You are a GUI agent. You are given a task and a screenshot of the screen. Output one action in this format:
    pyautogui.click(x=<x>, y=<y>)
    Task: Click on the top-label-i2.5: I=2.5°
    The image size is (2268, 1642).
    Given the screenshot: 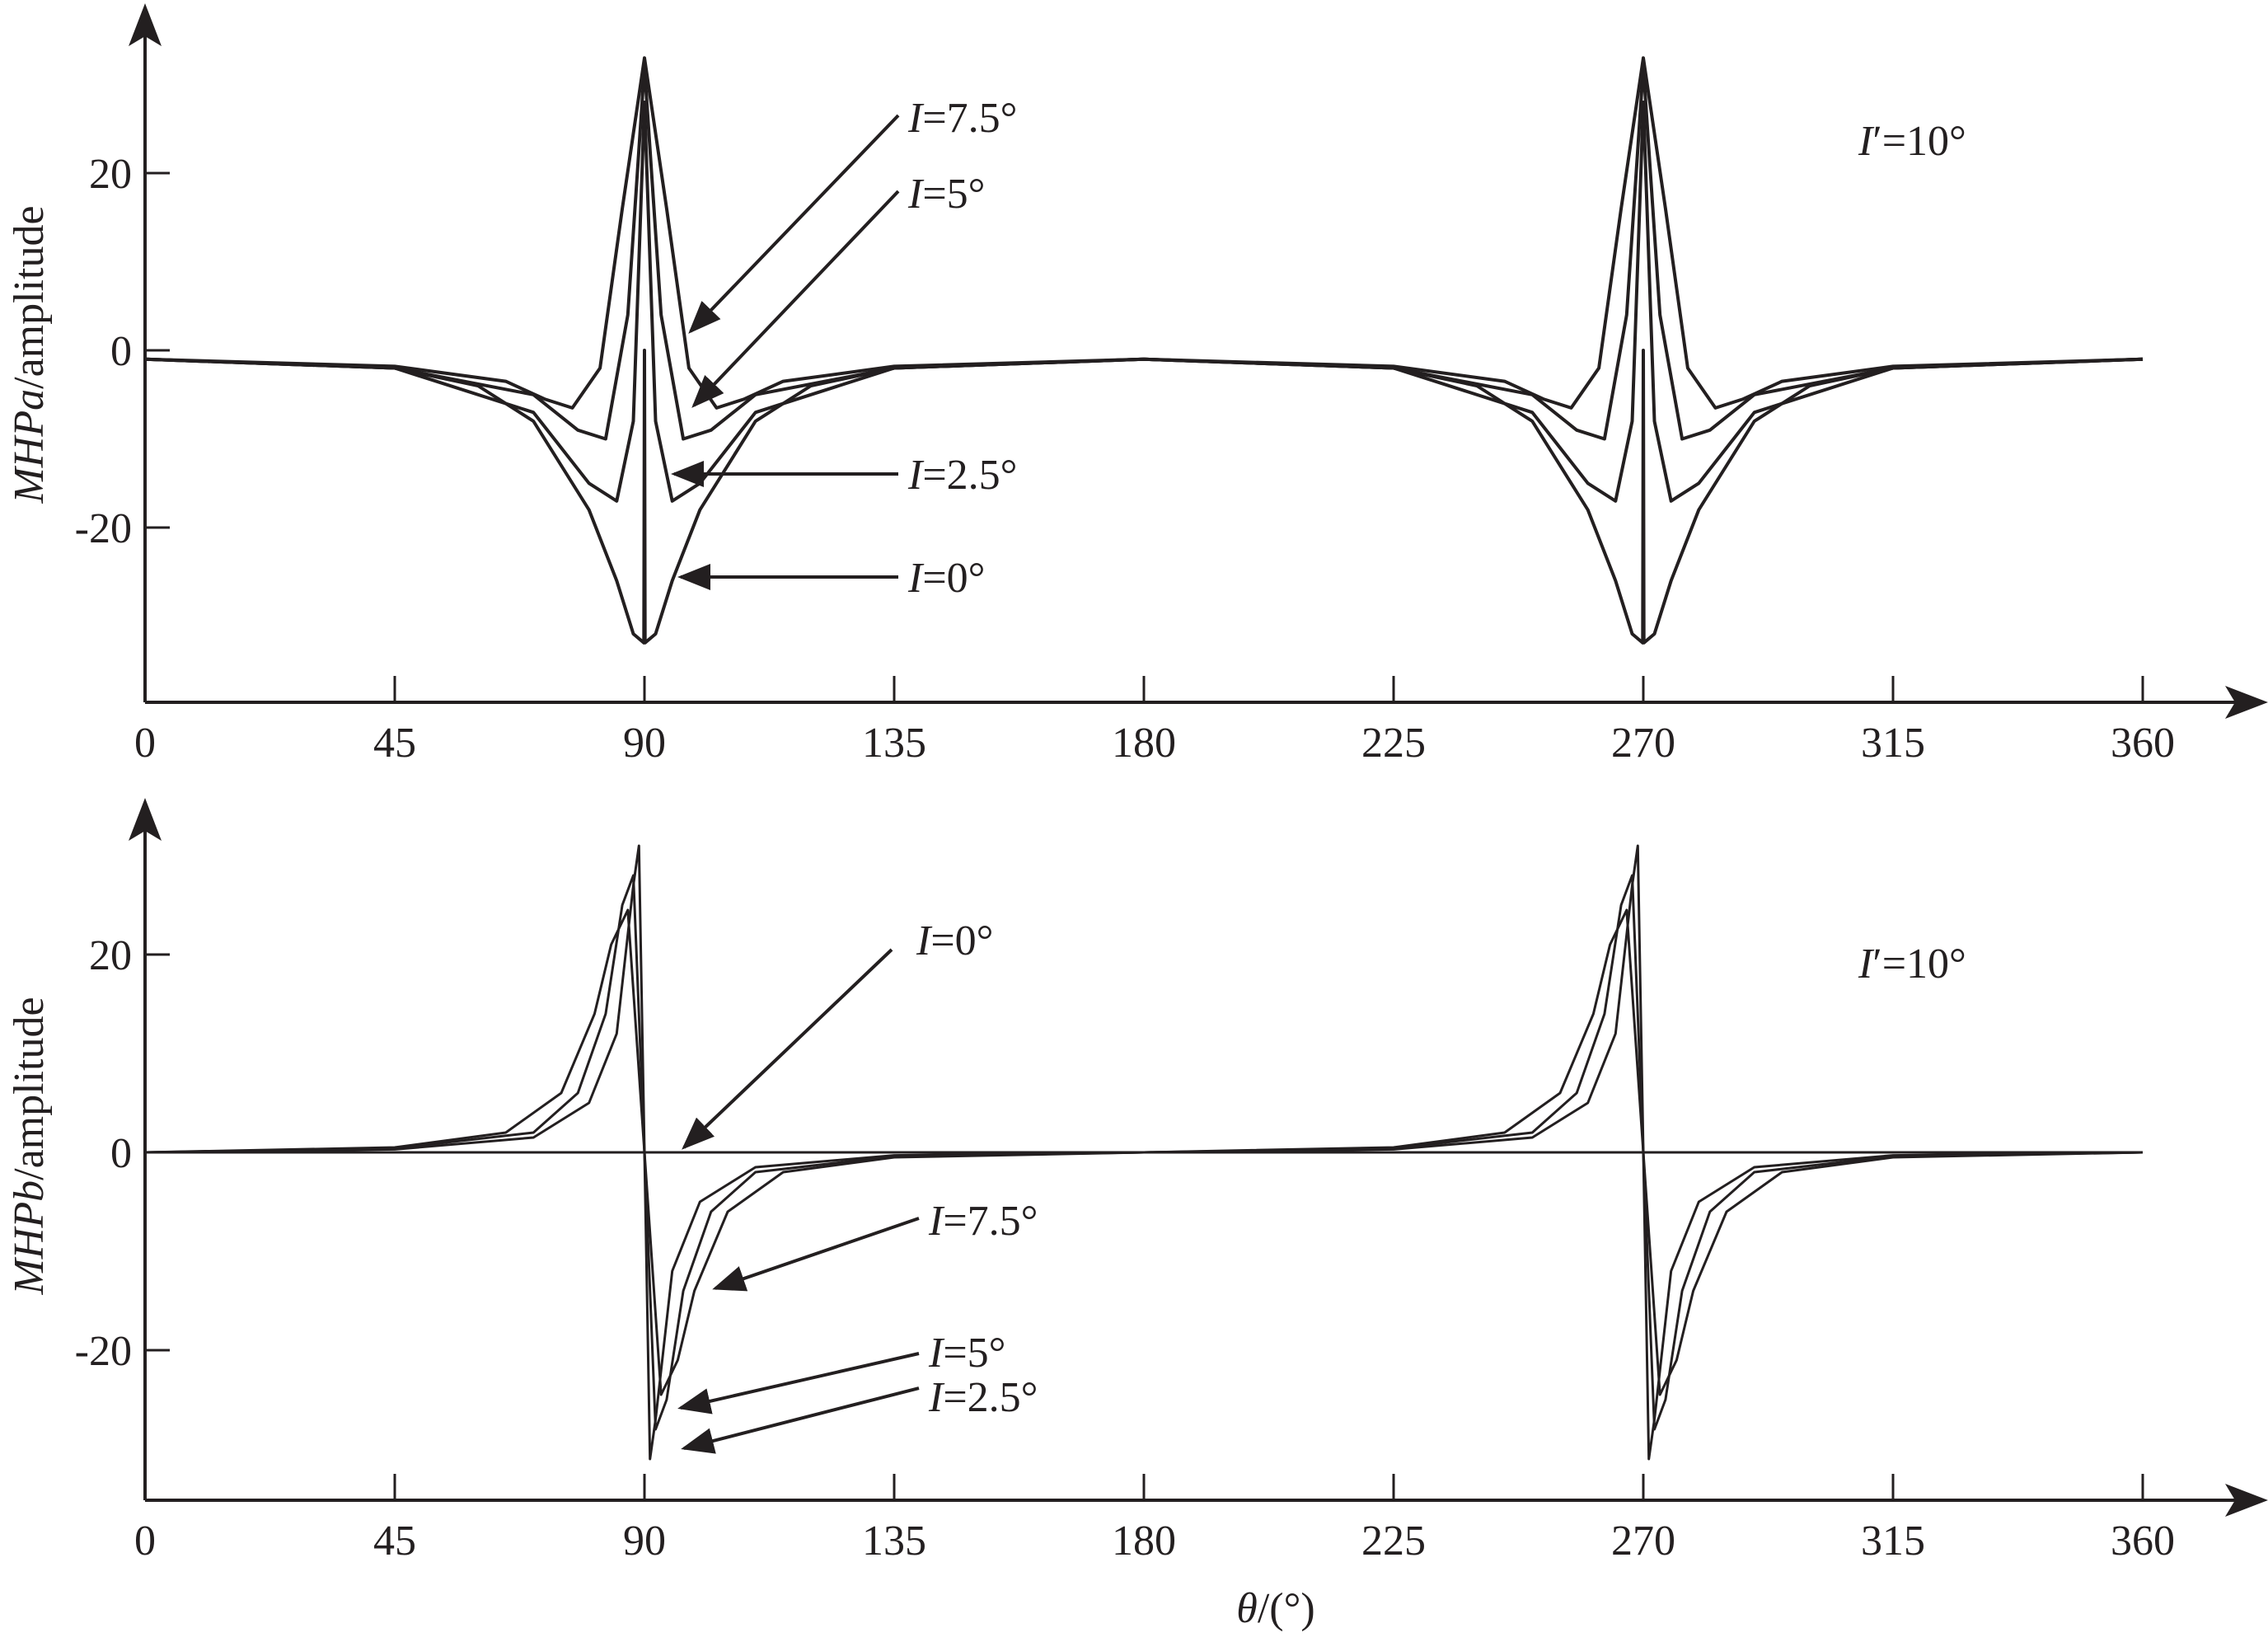 What is the action you would take?
    pyautogui.click(x=962, y=475)
    